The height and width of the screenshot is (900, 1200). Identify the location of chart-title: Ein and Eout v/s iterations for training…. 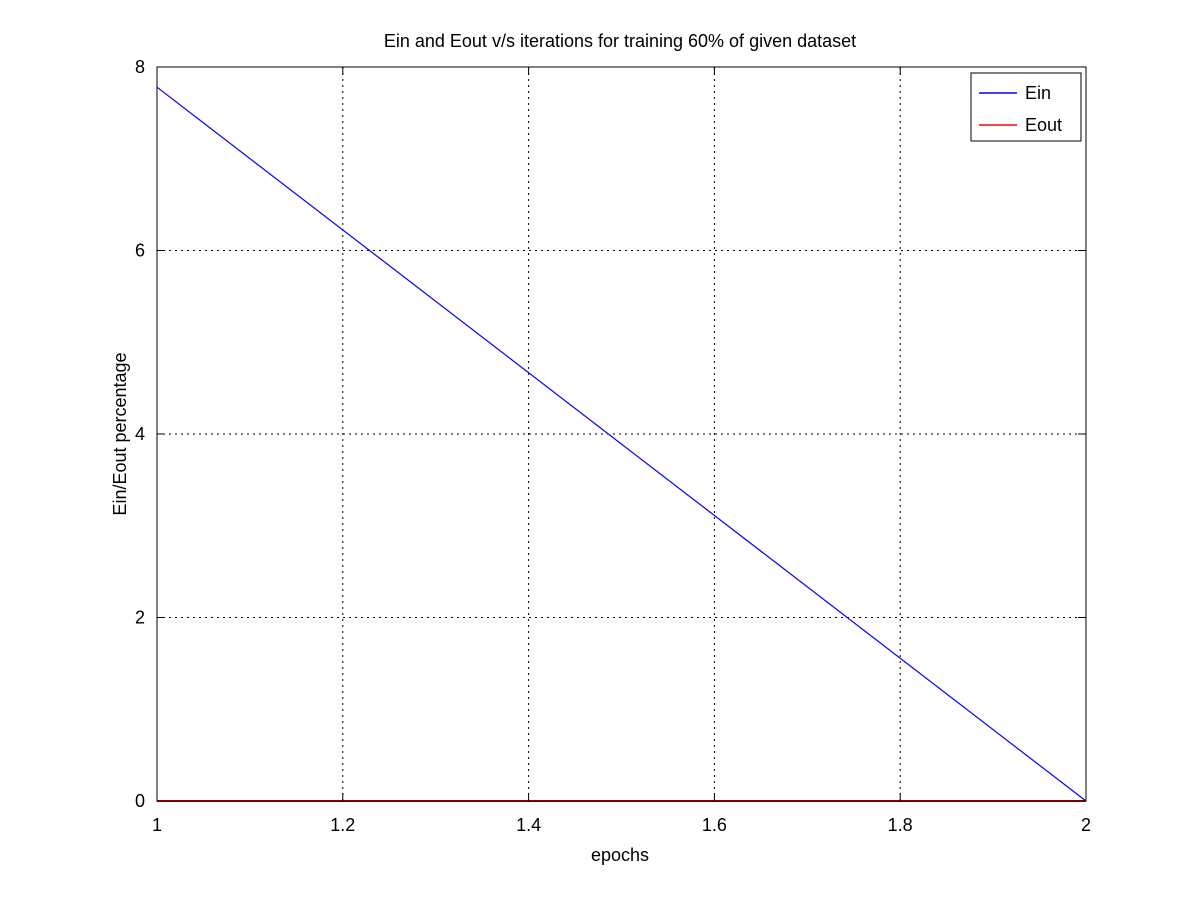
(620, 41).